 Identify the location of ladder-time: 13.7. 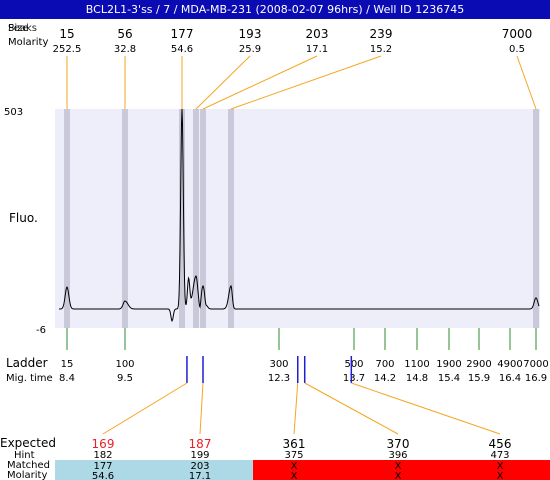
(354, 378).